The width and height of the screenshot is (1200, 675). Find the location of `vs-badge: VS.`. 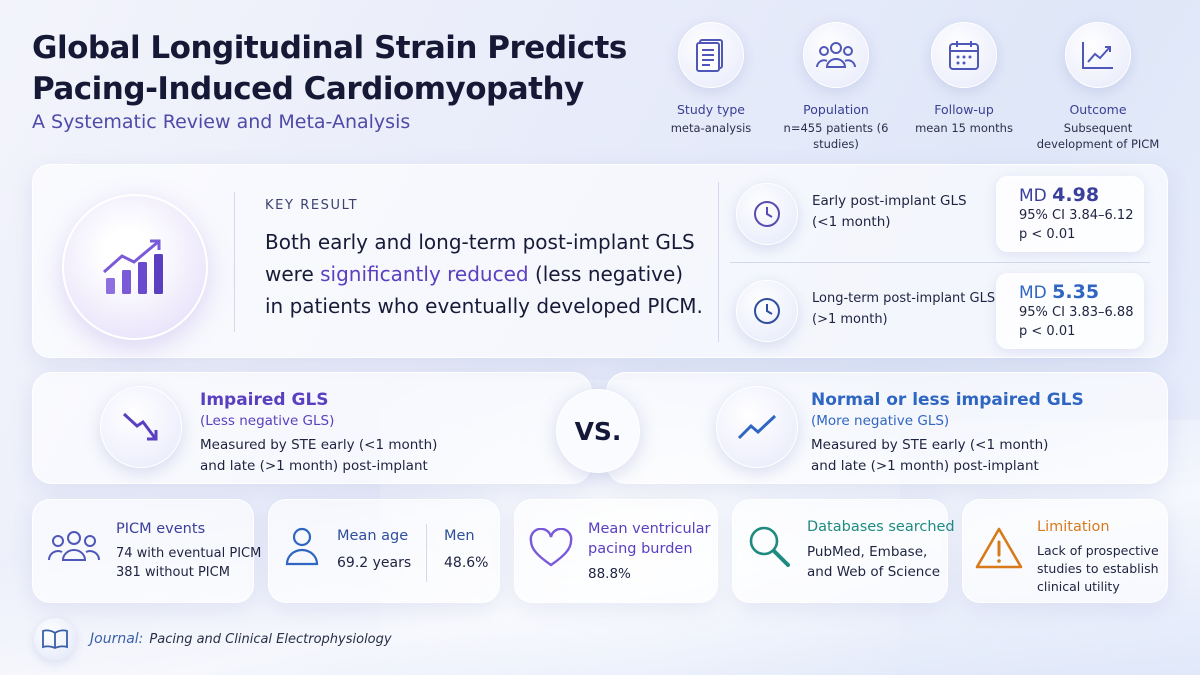

vs-badge: VS. is located at coordinates (598, 431).